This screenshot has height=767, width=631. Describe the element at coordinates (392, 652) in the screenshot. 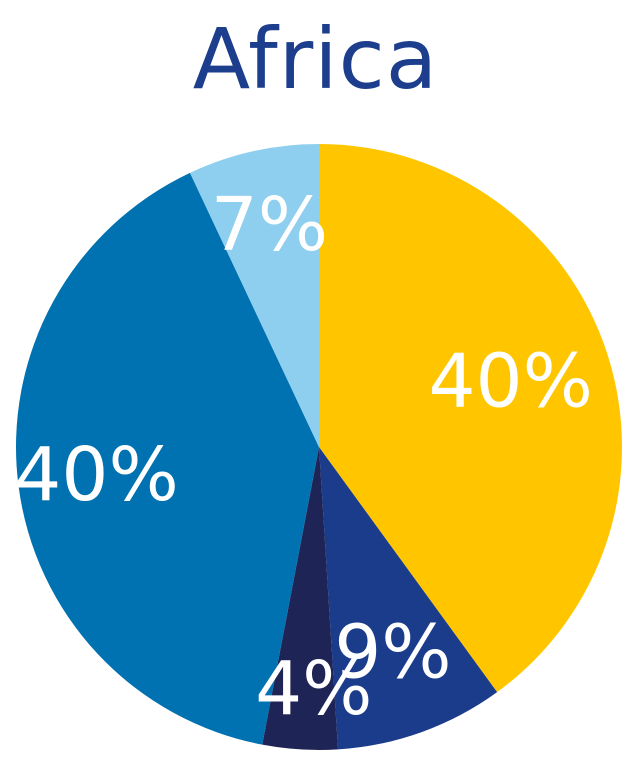

I see `pie-slice-label-2: 9%` at that location.